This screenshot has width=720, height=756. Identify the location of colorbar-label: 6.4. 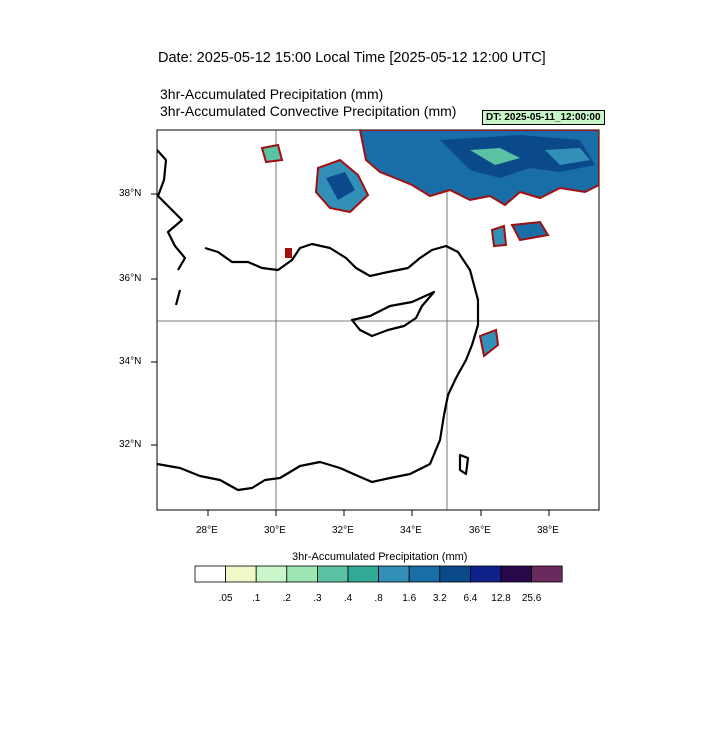
(470, 598).